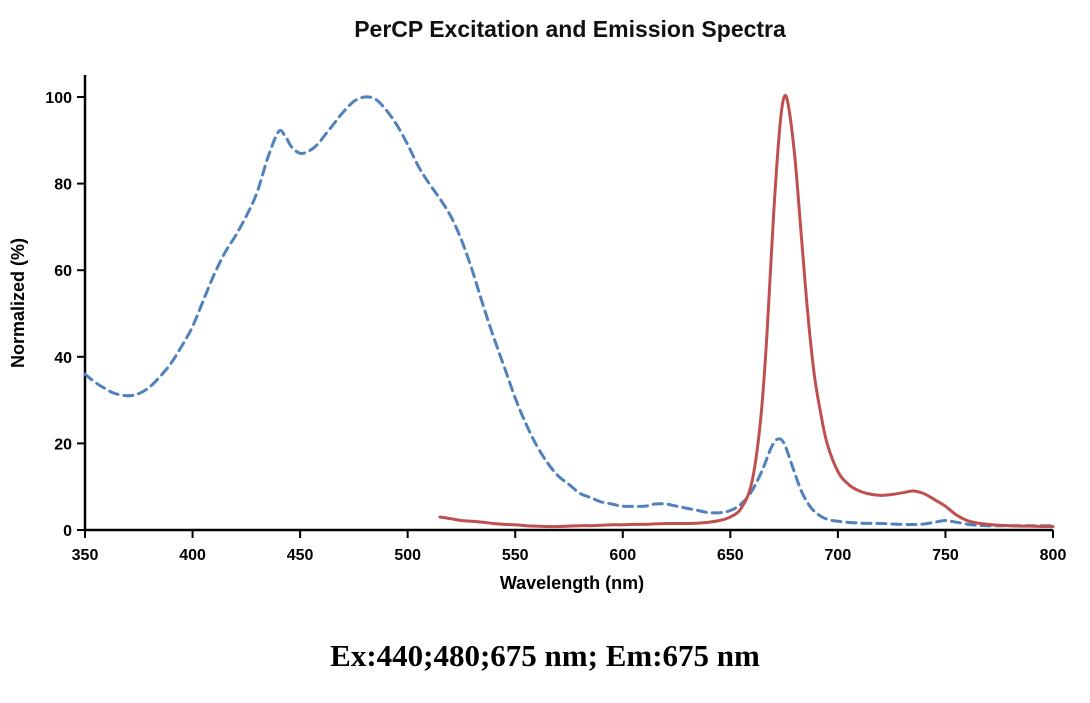 The image size is (1090, 703). What do you see at coordinates (730, 555) in the screenshot?
I see `x-tick-label-650: 650` at bounding box center [730, 555].